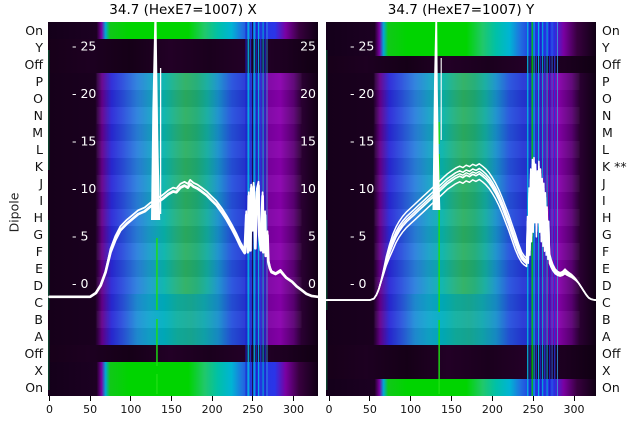 Image resolution: width=640 pixels, height=440 pixels. Describe the element at coordinates (606, 81) in the screenshot. I see `row-label-right: P` at that location.